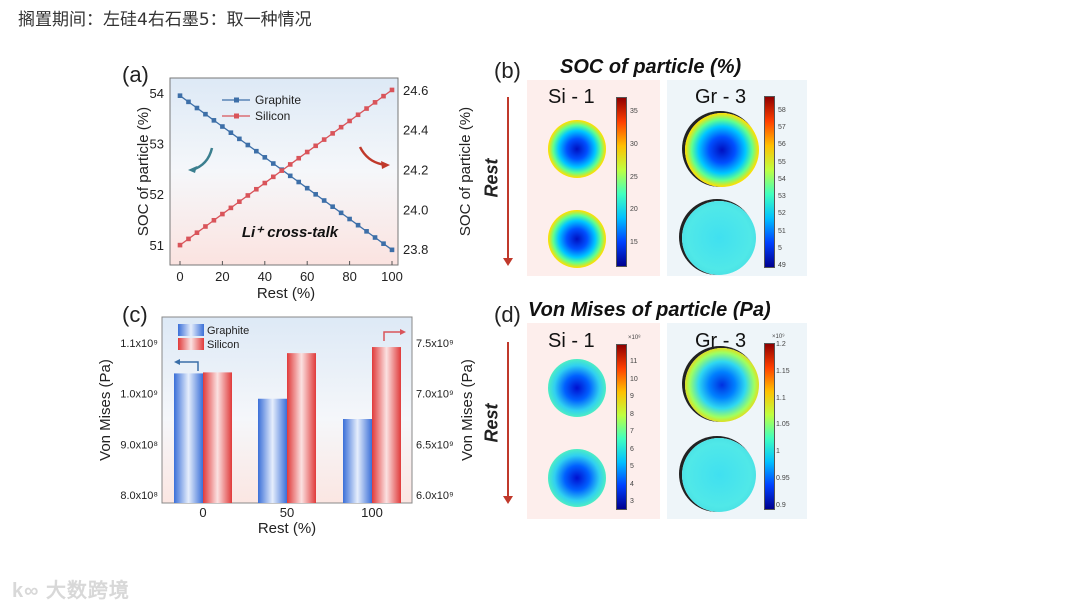 This screenshot has width=1080, height=608. I want to click on tick: 1, so click(778, 452).